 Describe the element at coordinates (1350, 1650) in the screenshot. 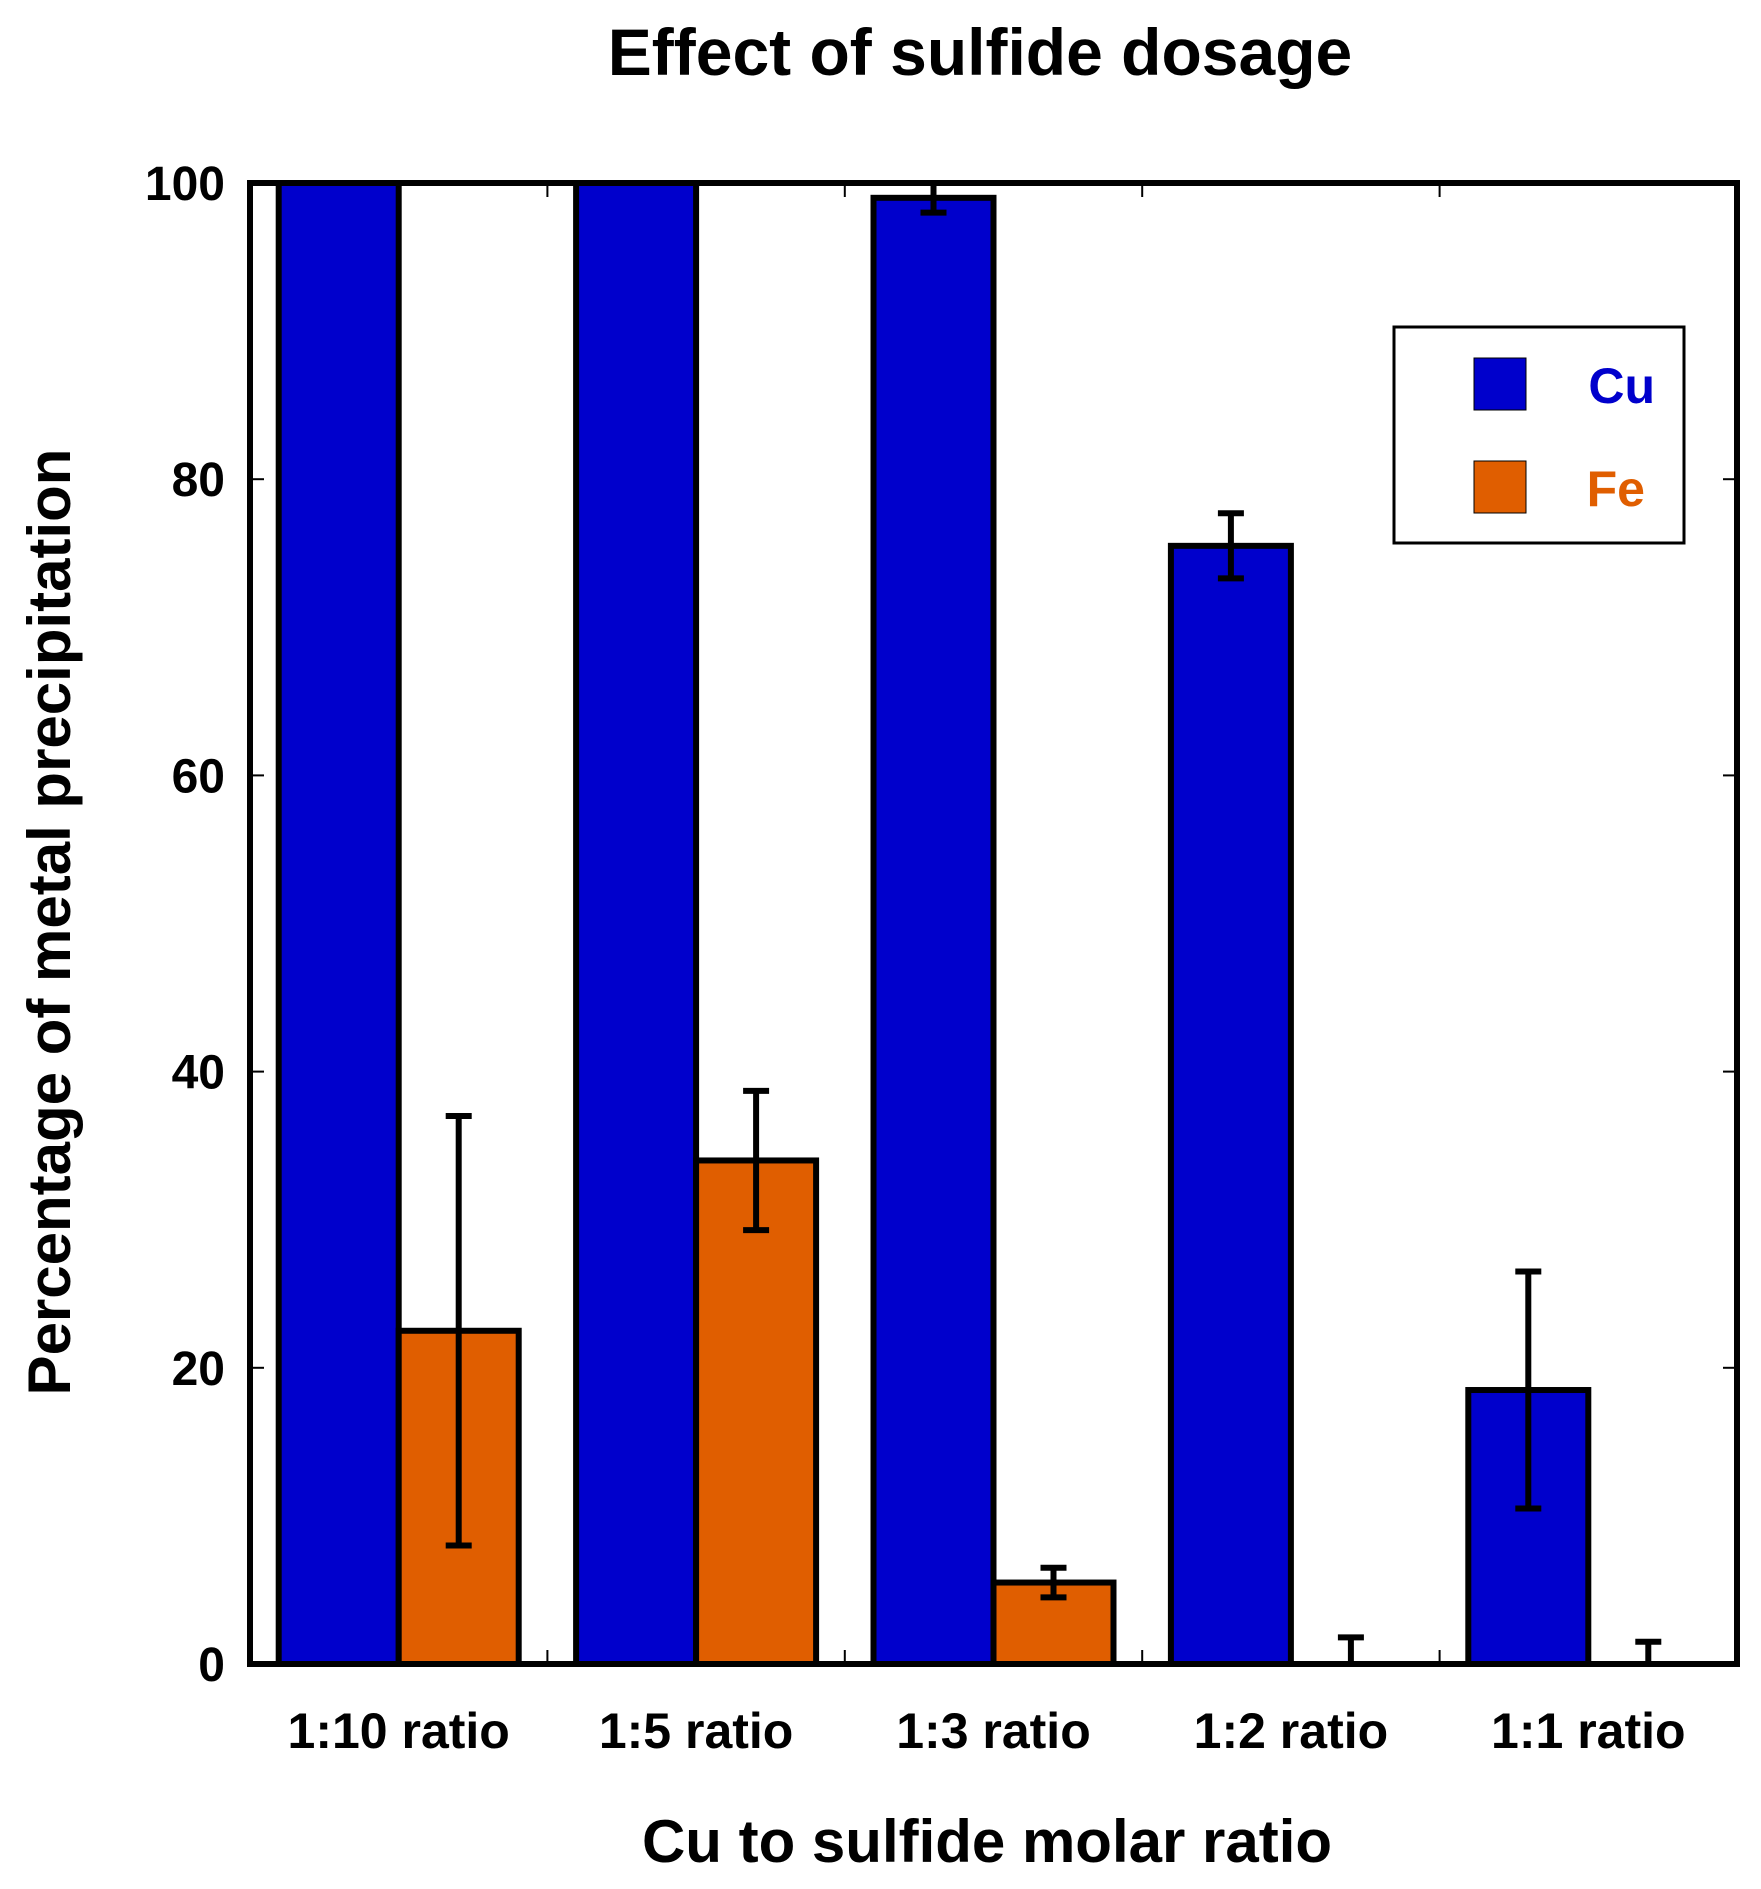

I see `error-bar-fe-1-2-ratio` at that location.